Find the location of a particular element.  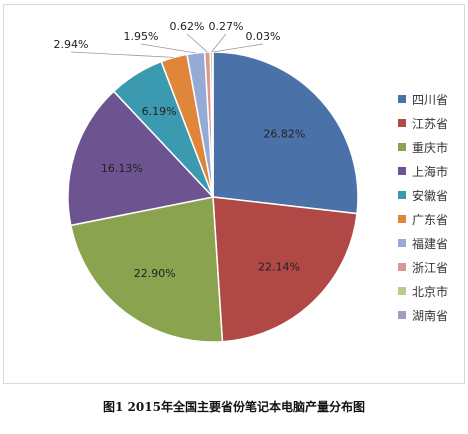

legend-item-1: 四川省 is located at coordinates (433, 99).